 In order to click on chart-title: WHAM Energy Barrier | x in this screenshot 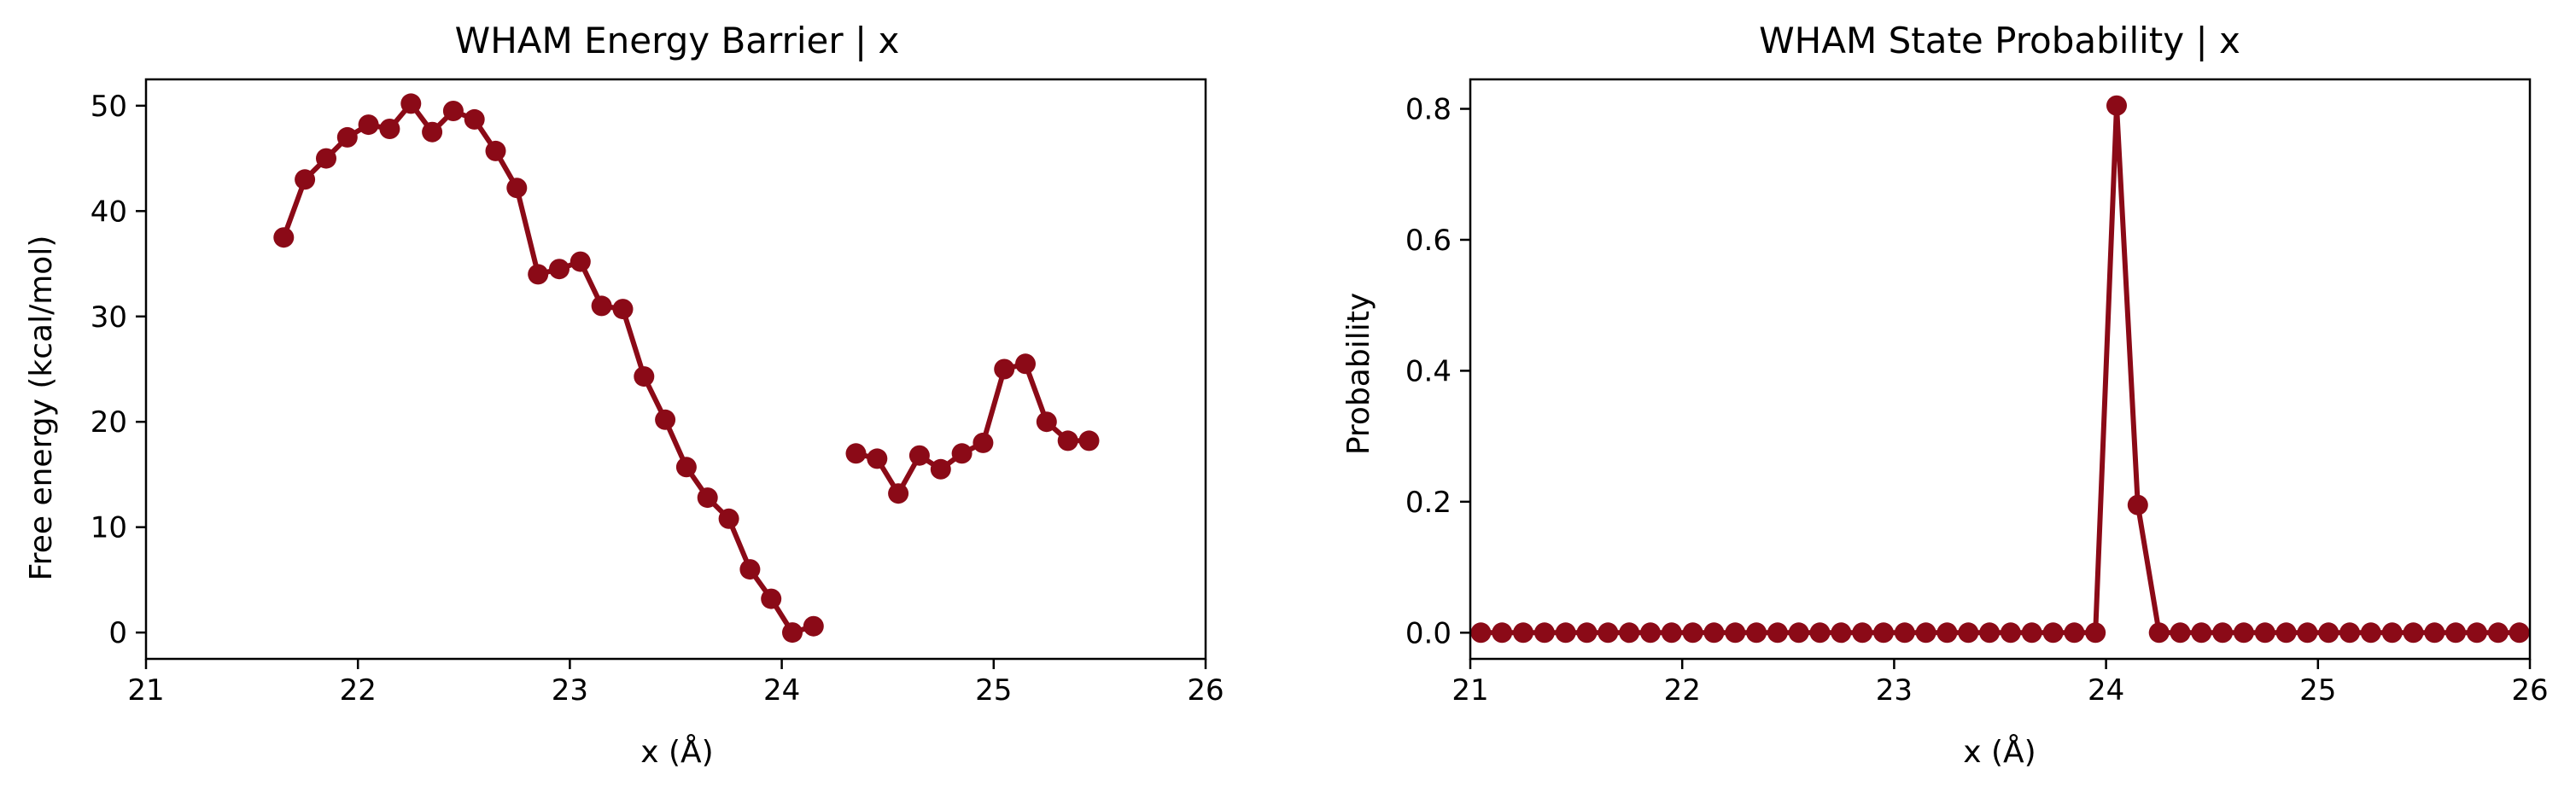, I will do `click(677, 40)`.